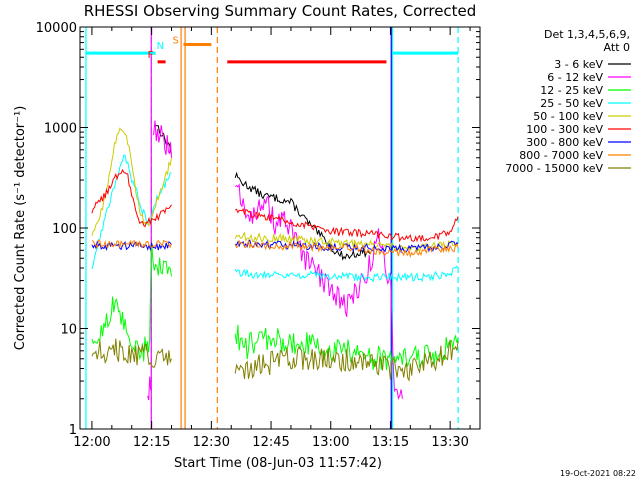  I want to click on y-tick-label: 10, so click(68, 330).